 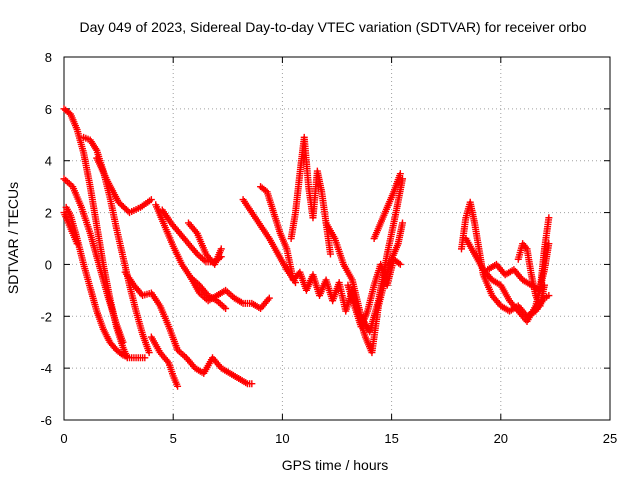 I want to click on series-track-j, so click(x=230, y=293).